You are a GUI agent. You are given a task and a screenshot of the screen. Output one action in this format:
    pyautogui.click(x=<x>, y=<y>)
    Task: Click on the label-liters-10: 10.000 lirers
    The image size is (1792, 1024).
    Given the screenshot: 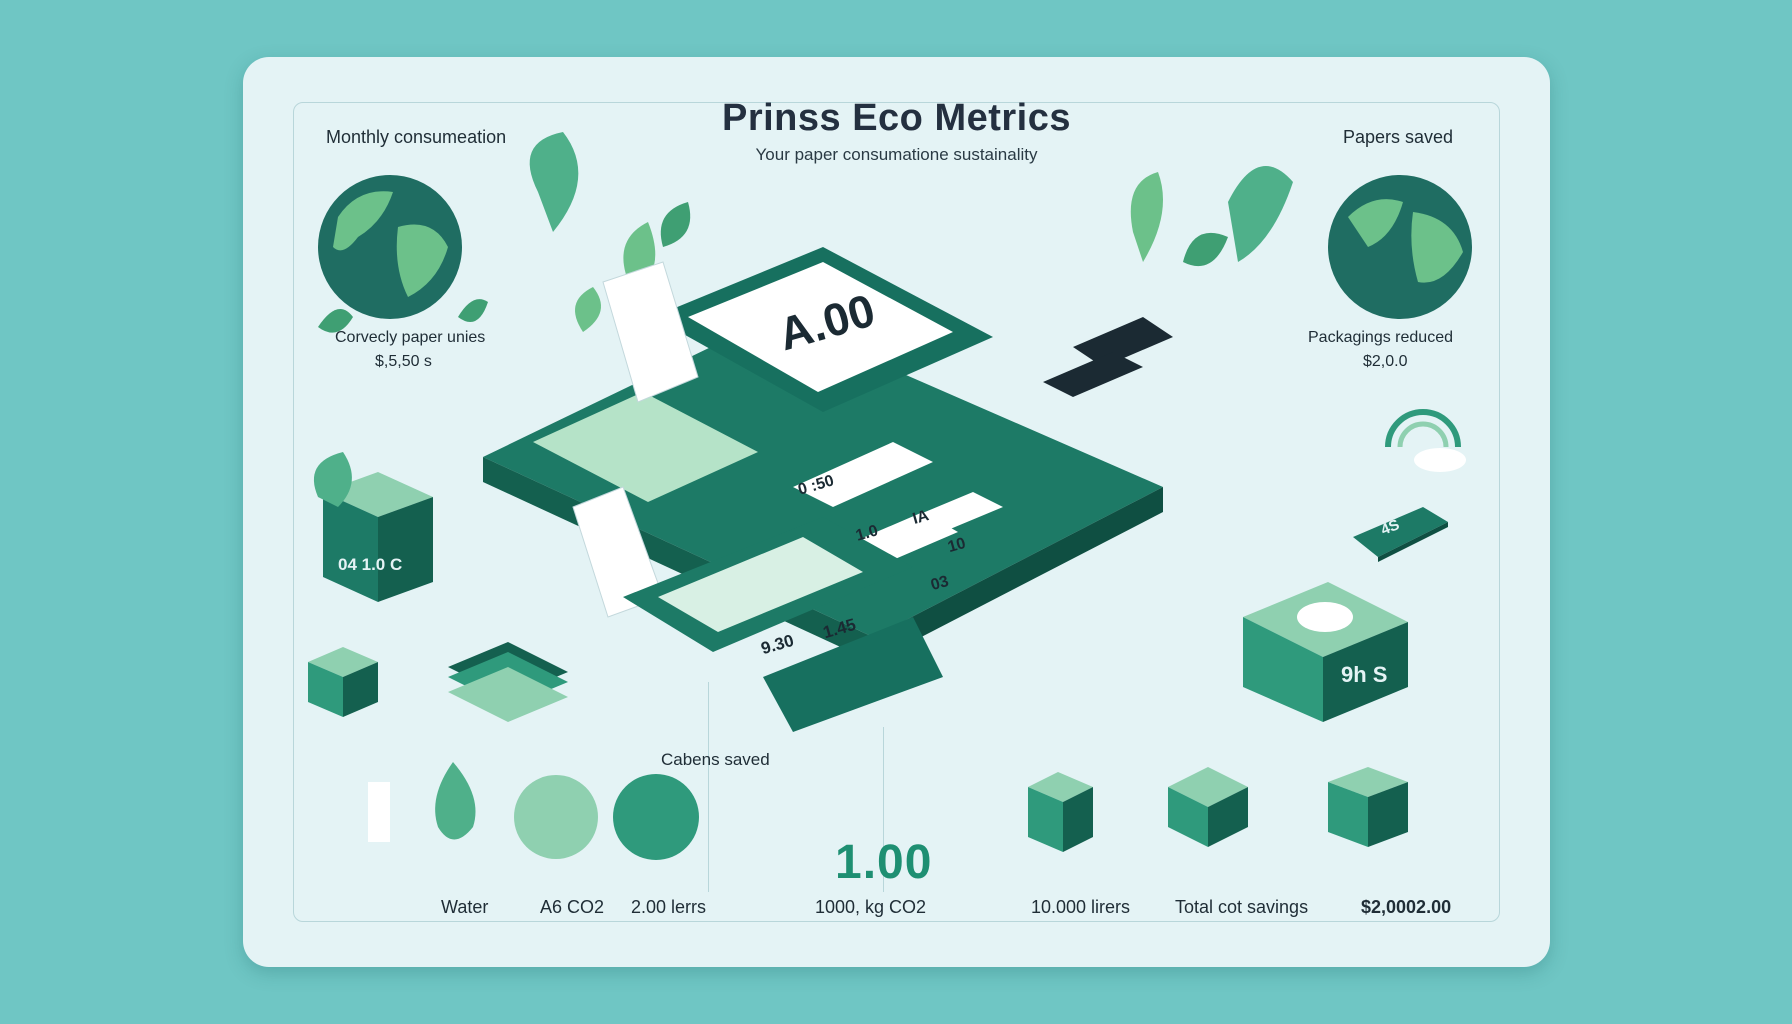 What is the action you would take?
    pyautogui.click(x=1081, y=907)
    